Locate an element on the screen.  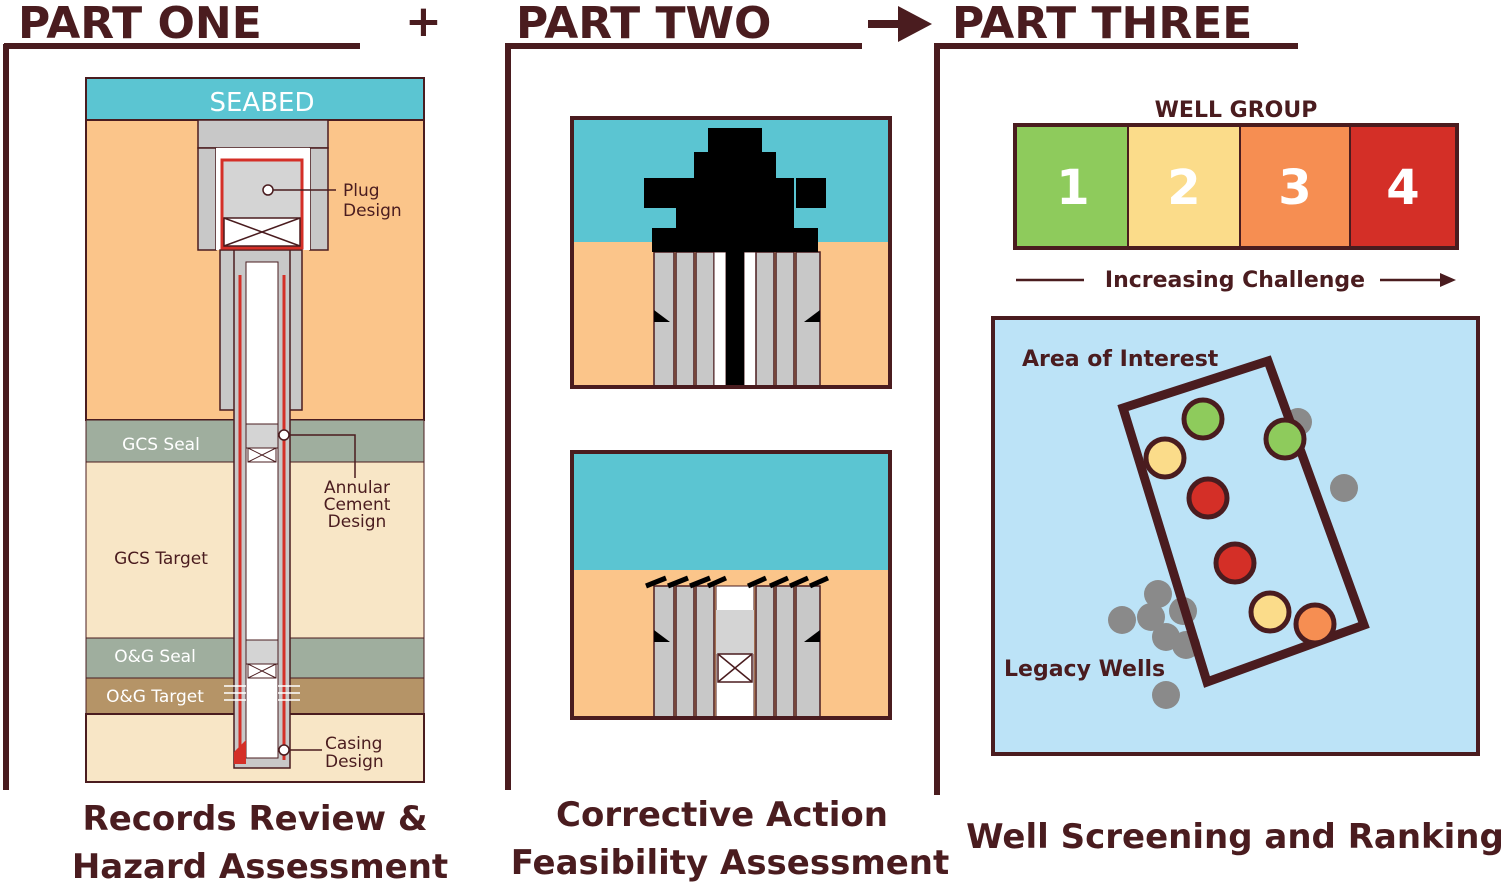
well-group-3-label: 3 is located at coordinates (1294, 188).